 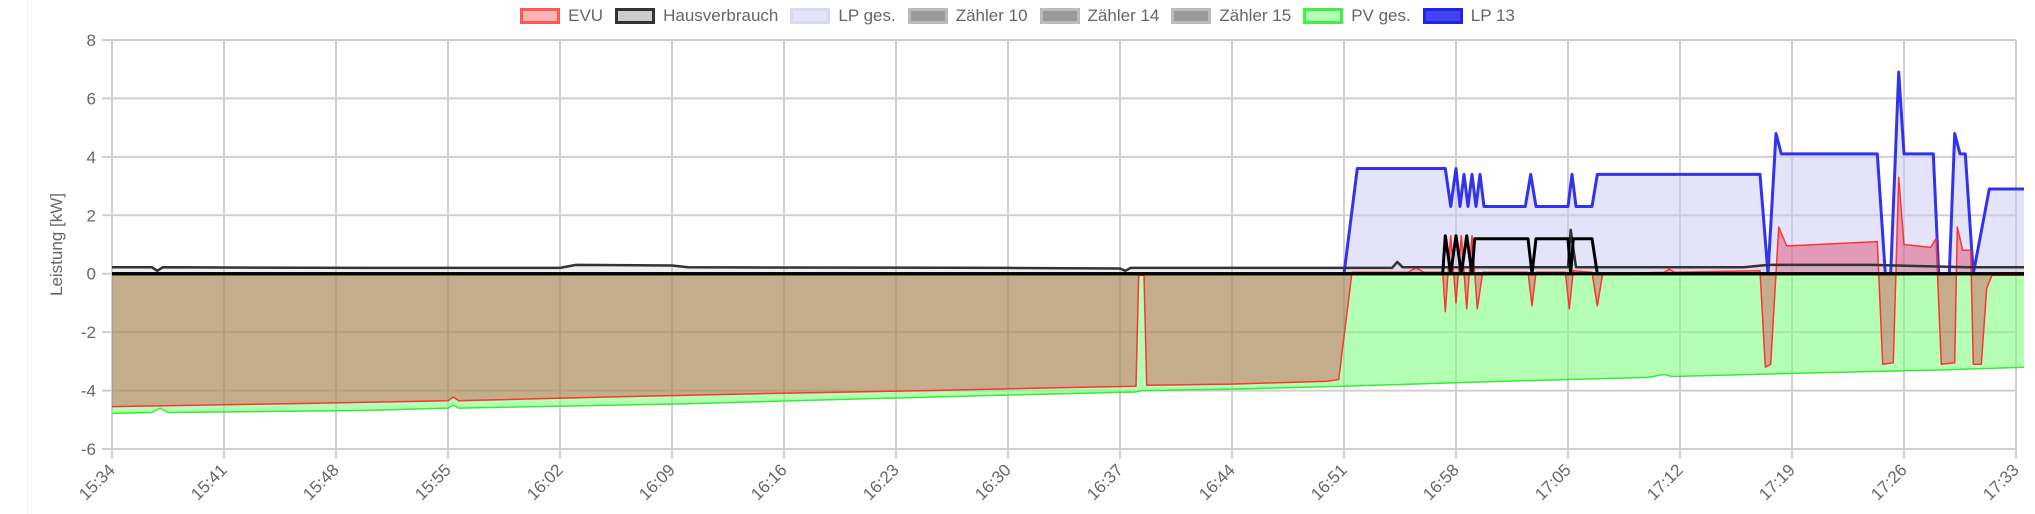 I want to click on legend-item: Hausverbrauch, so click(x=696, y=16).